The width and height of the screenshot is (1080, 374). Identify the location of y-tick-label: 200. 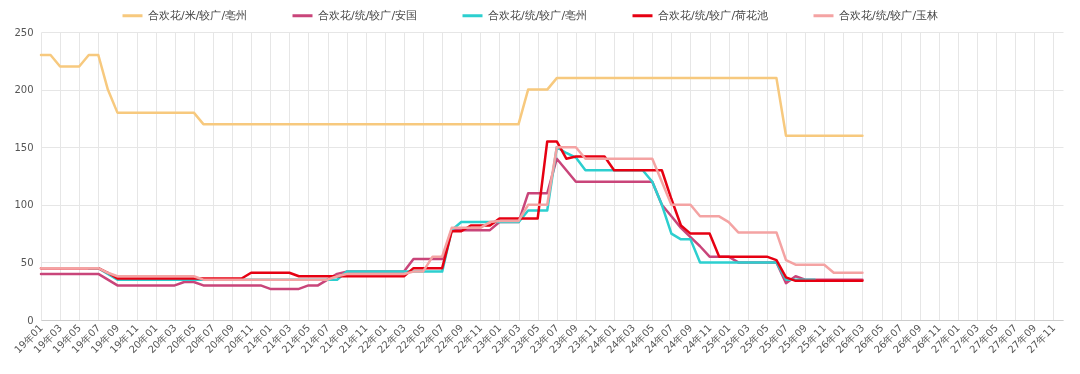
(24, 90).